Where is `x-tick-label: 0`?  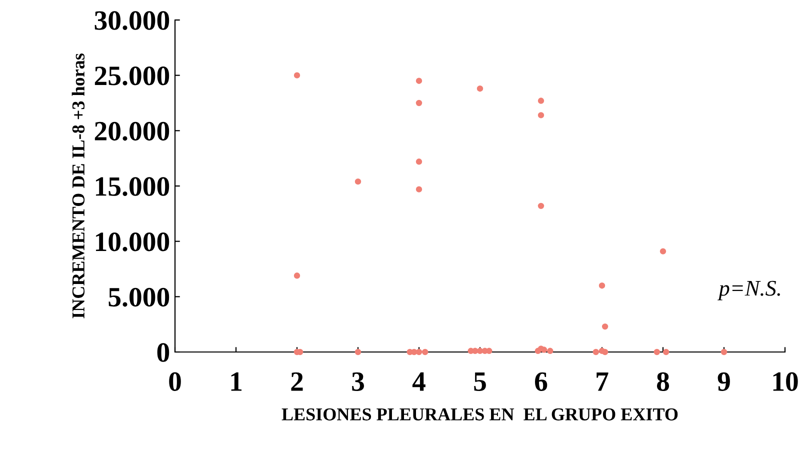
x-tick-label: 0 is located at coordinates (175, 381).